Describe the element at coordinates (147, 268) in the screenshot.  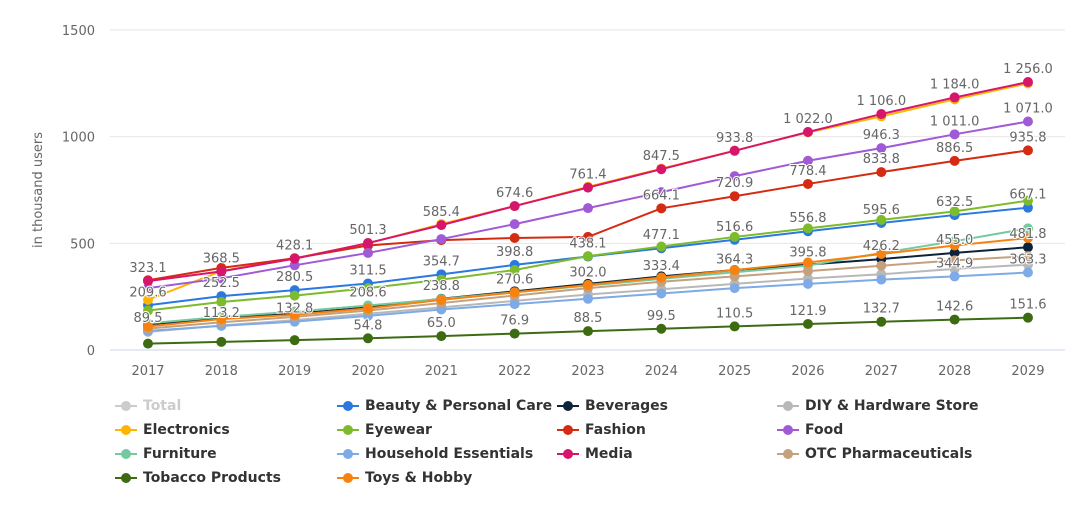
I see `data-label: 323.1` at that location.